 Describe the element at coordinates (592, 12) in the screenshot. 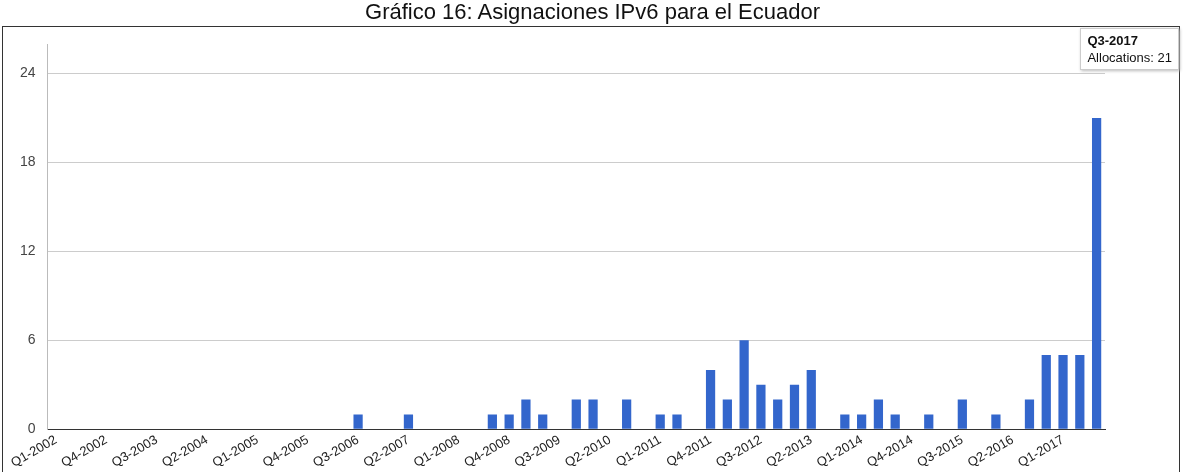

I see `chart-title: Gráfico 16: Asignaciones IPv6 para el Ecuador` at that location.